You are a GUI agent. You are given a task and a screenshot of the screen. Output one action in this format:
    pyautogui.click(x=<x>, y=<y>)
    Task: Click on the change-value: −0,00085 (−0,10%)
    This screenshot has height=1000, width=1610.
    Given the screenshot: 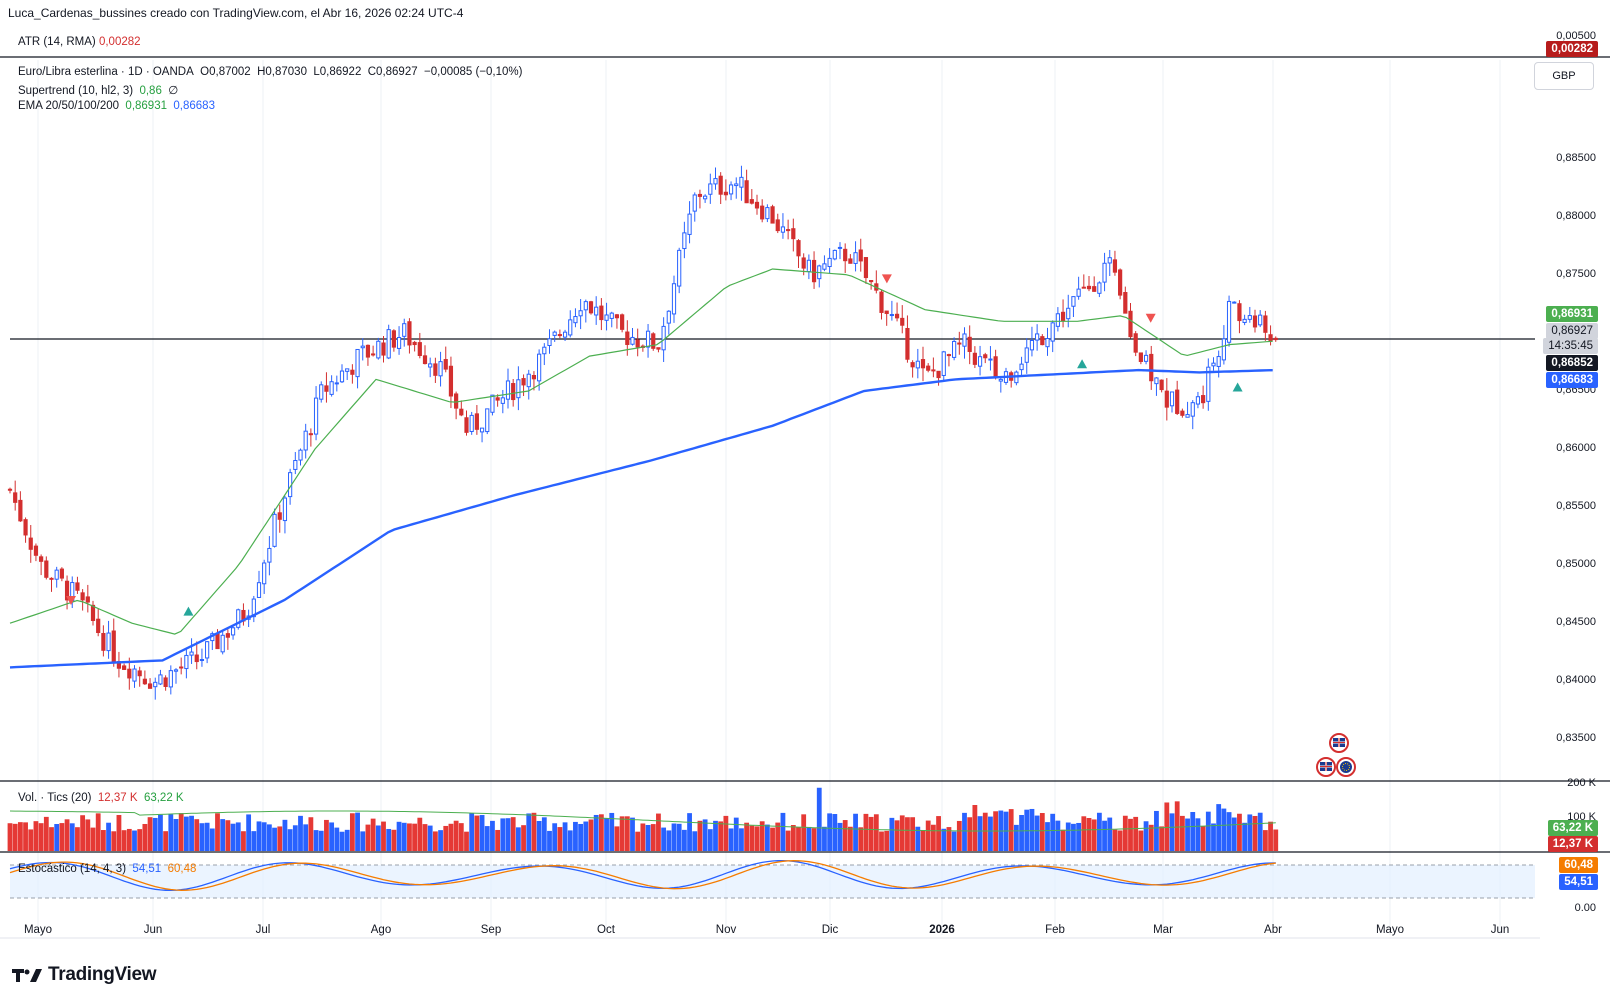 What is the action you would take?
    pyautogui.click(x=473, y=72)
    